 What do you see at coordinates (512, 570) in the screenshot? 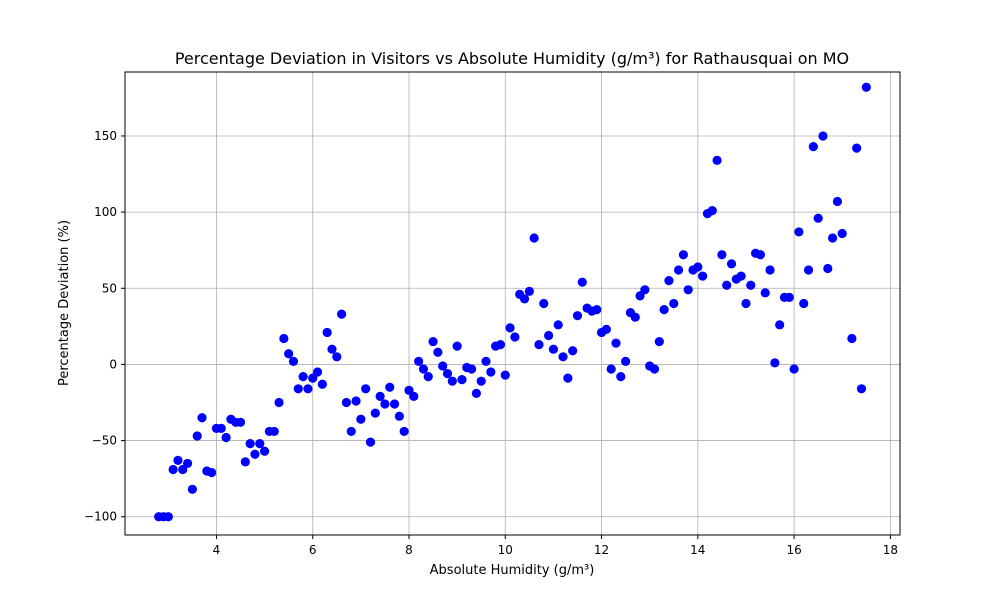
I see `x-axis-label: Absolute Humidity (g/m³)` at bounding box center [512, 570].